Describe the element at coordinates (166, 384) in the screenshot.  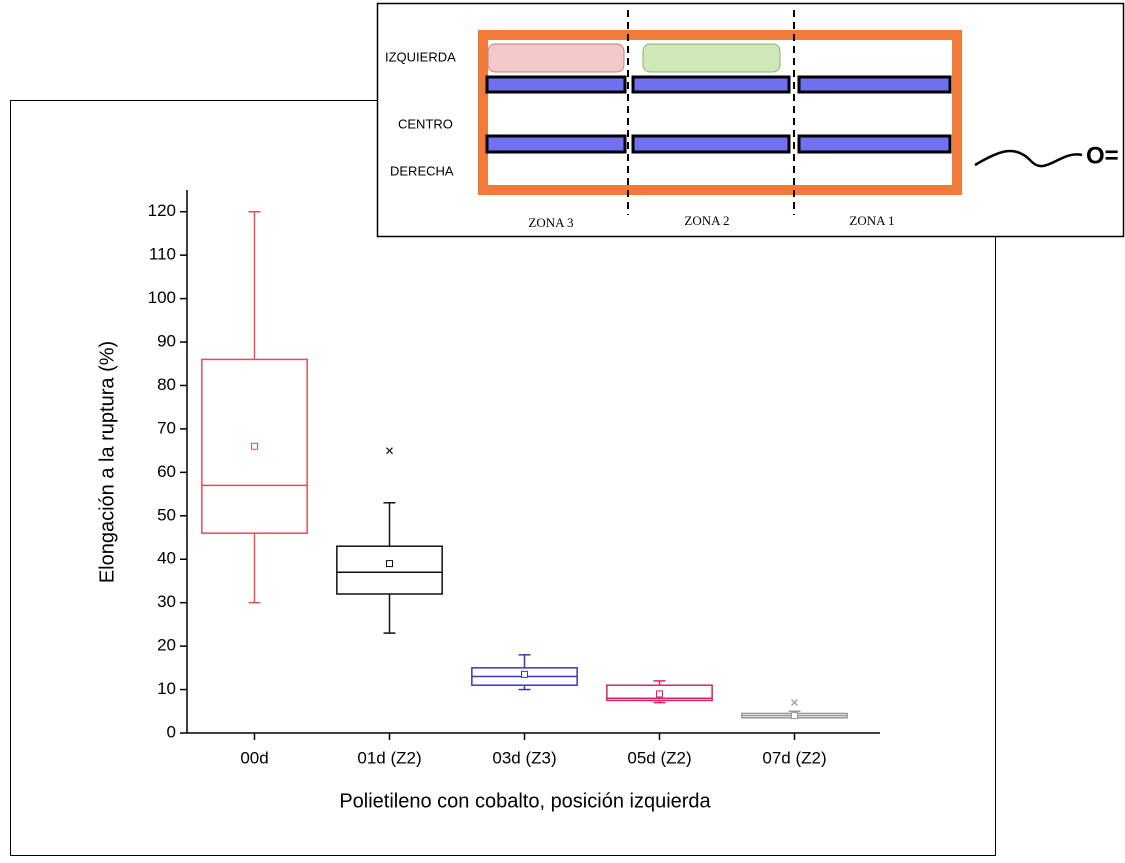
I see `y-tick-label: 80` at that location.